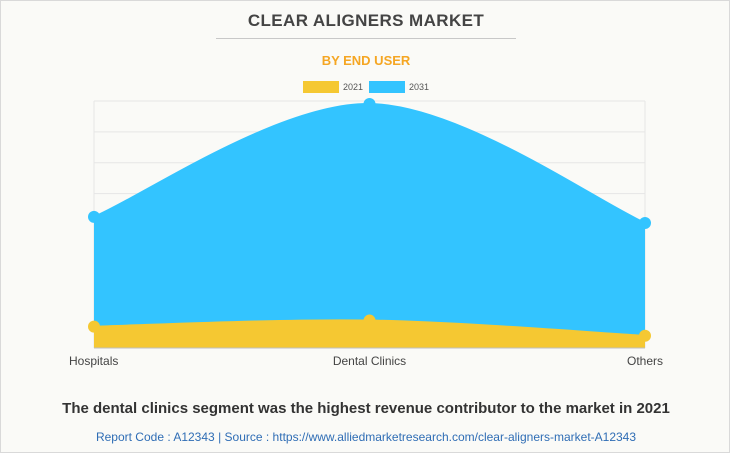 The width and height of the screenshot is (730, 454). I want to click on point-2031-hospitals, so click(94, 216).